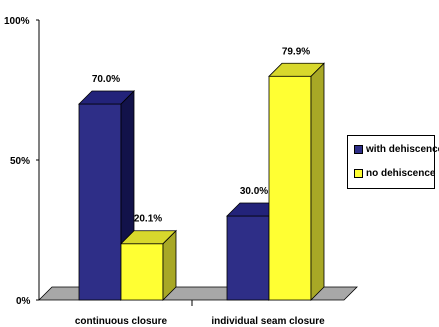 This screenshot has width=439, height=327. I want to click on data-label-with-dehiscence-individual-seam-closure: 30.0%, so click(254, 191).